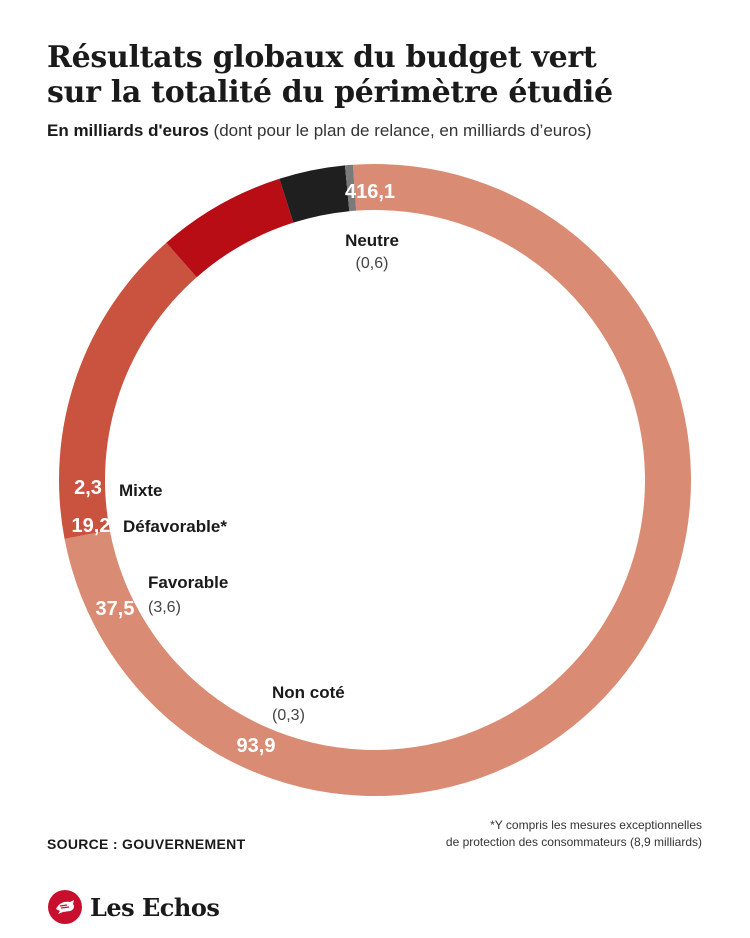  What do you see at coordinates (188, 582) in the screenshot?
I see `category-label-favorable: Favorable` at bounding box center [188, 582].